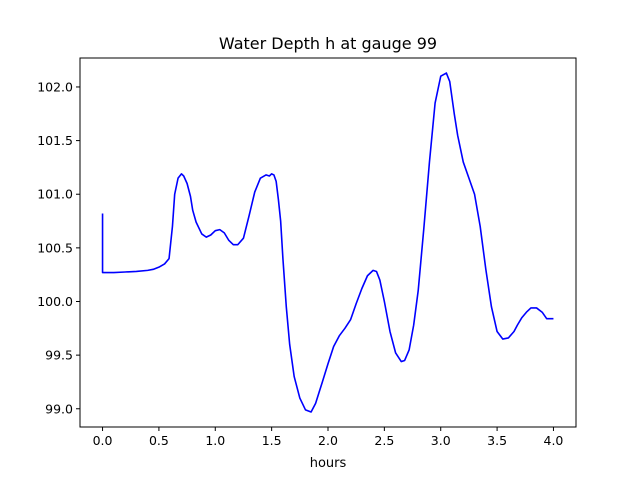 Image resolution: width=640 pixels, height=480 pixels. What do you see at coordinates (272, 440) in the screenshot?
I see `x-tick-label: 1.5` at bounding box center [272, 440].